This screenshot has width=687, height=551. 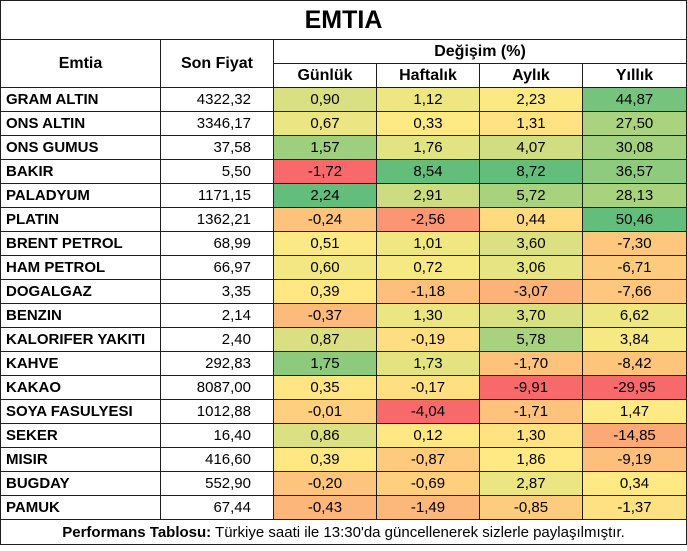 I want to click on table-row: ONS GUMUS 37,58 1,57 1,76 4,07 30,08, so click(x=343, y=147).